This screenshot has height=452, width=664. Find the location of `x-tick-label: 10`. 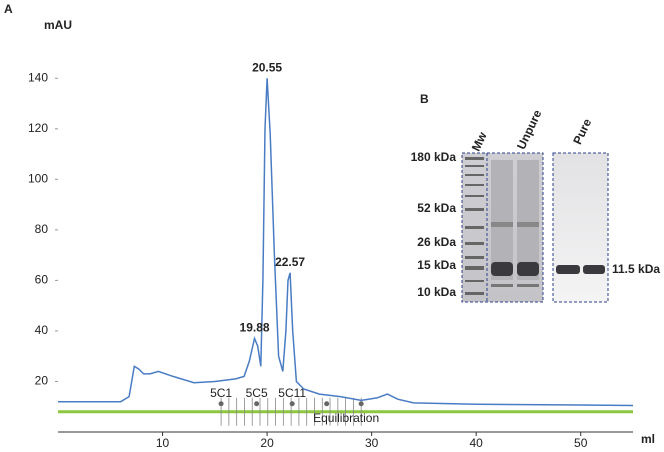

x-tick-label: 10 is located at coordinates (163, 443).